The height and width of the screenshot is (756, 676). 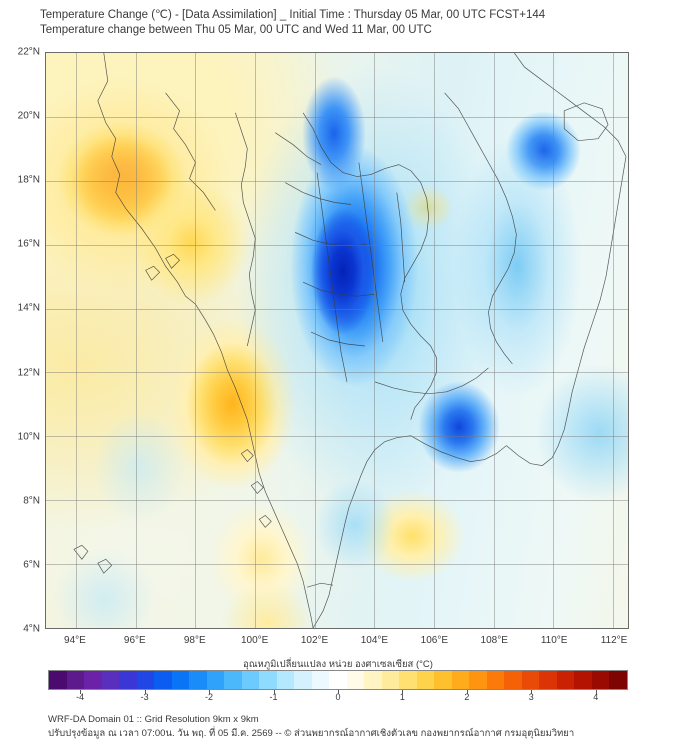 I want to click on y-tick-6n: 6°N, so click(x=31, y=565).